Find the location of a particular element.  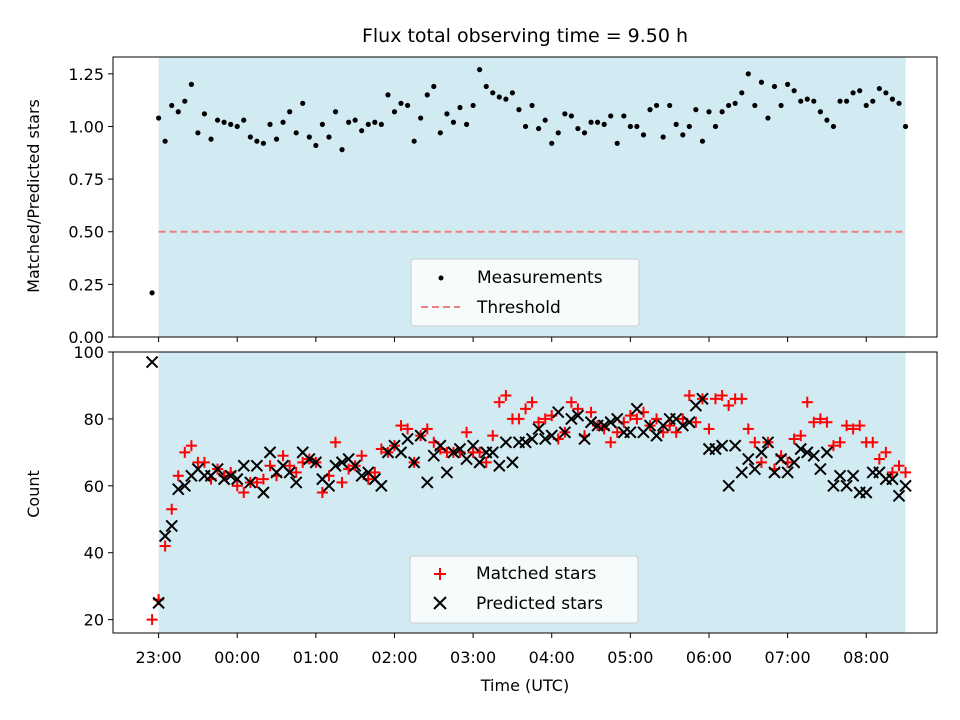

y-tick-label: 0.50 is located at coordinates (86, 232).